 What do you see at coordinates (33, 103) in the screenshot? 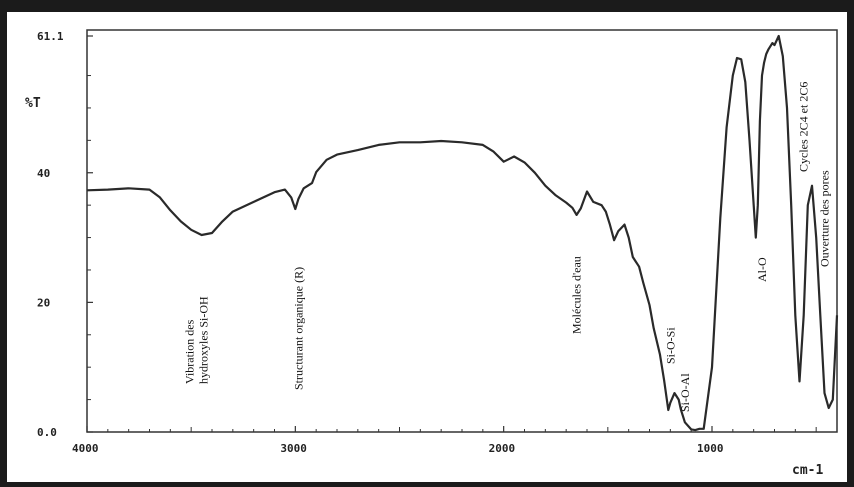
I see `y-axis-label: %T` at bounding box center [33, 103].